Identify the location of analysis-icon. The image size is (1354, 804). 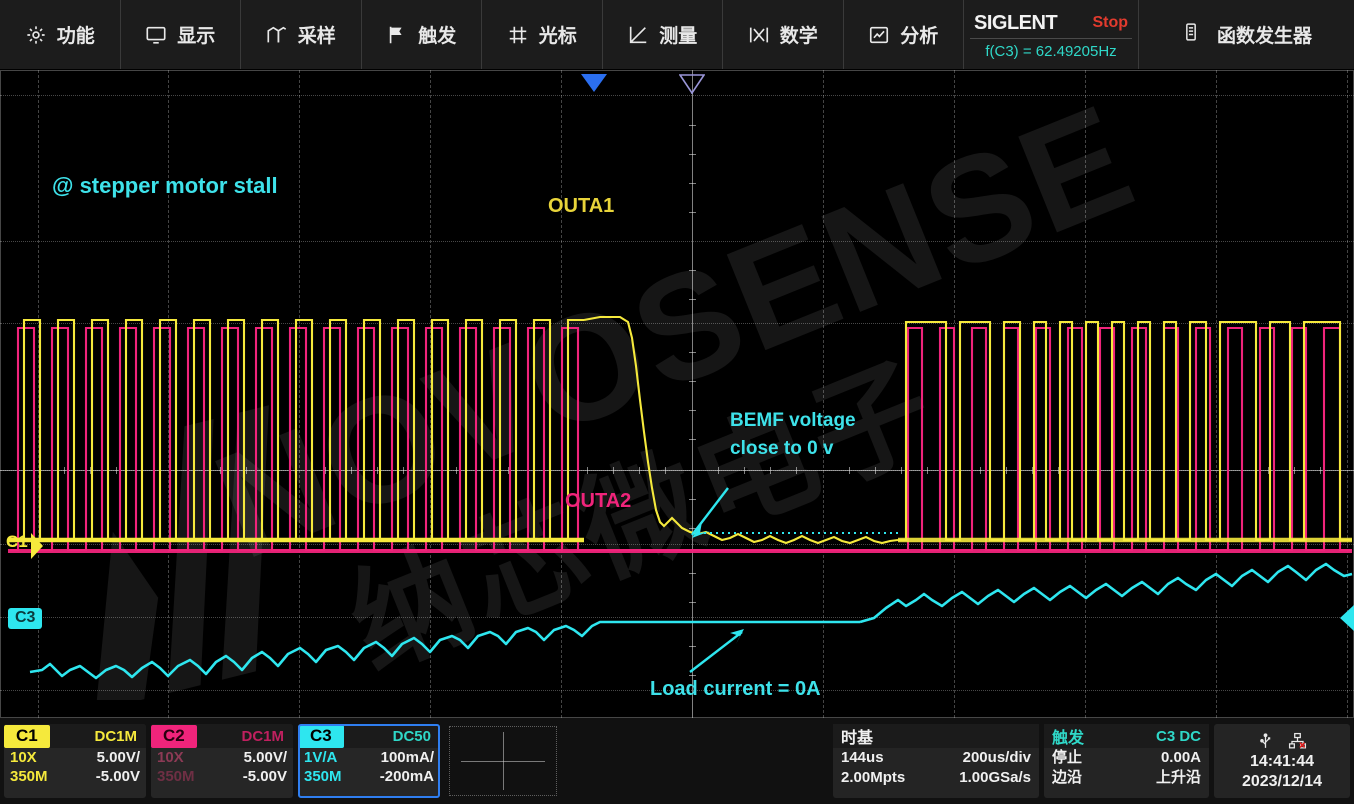
(879, 35).